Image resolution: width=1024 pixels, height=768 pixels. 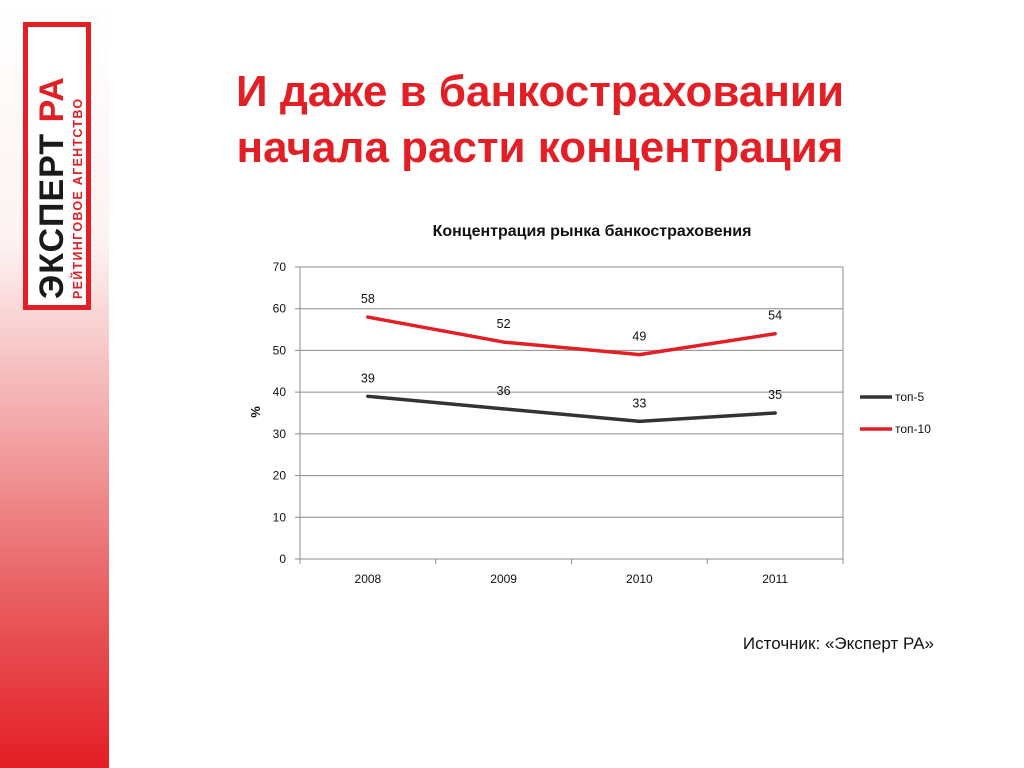 What do you see at coordinates (571, 336) in the screenshot?
I see `series-line-топ-10` at bounding box center [571, 336].